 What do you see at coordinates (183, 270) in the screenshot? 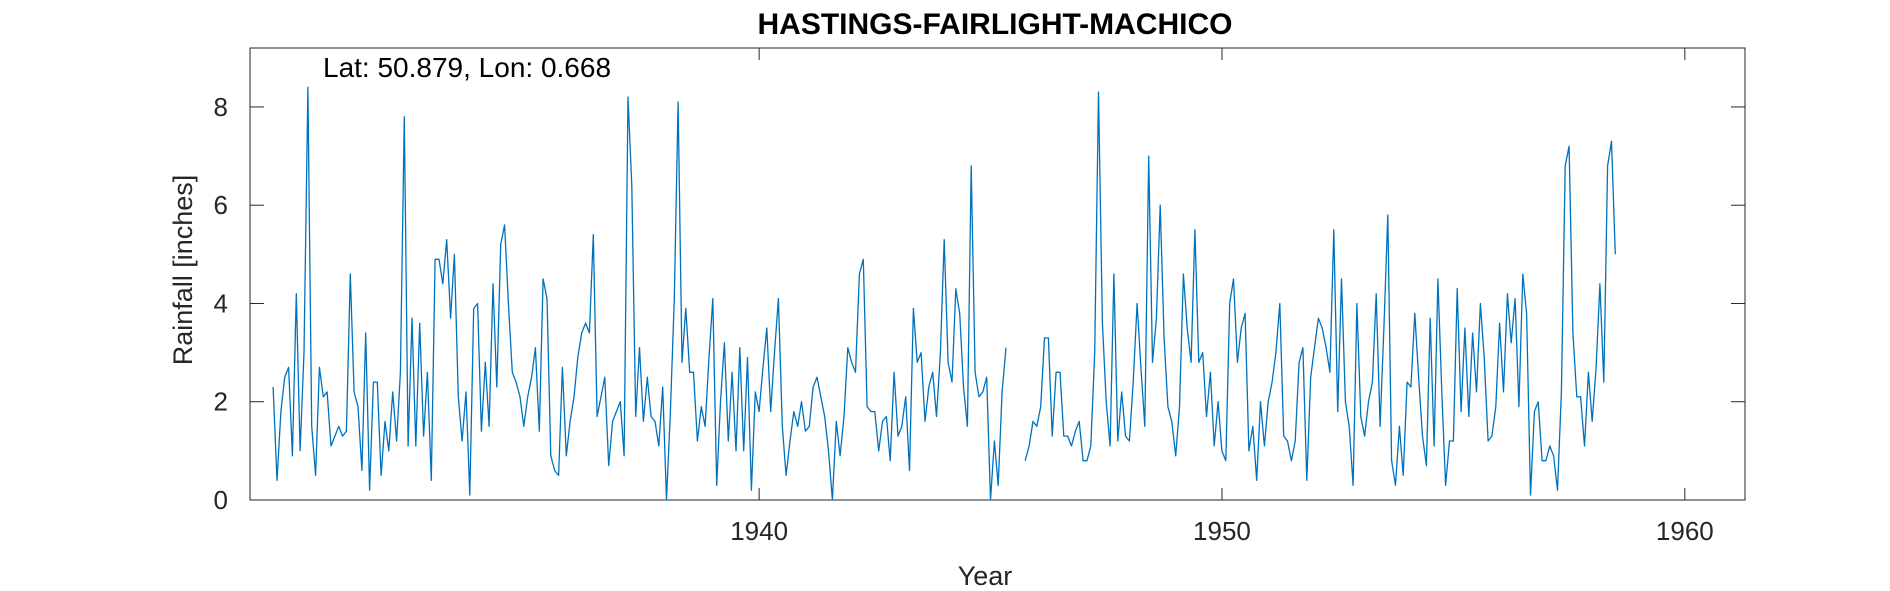
I see `y-axis-label: Rainfall [inches]` at bounding box center [183, 270].